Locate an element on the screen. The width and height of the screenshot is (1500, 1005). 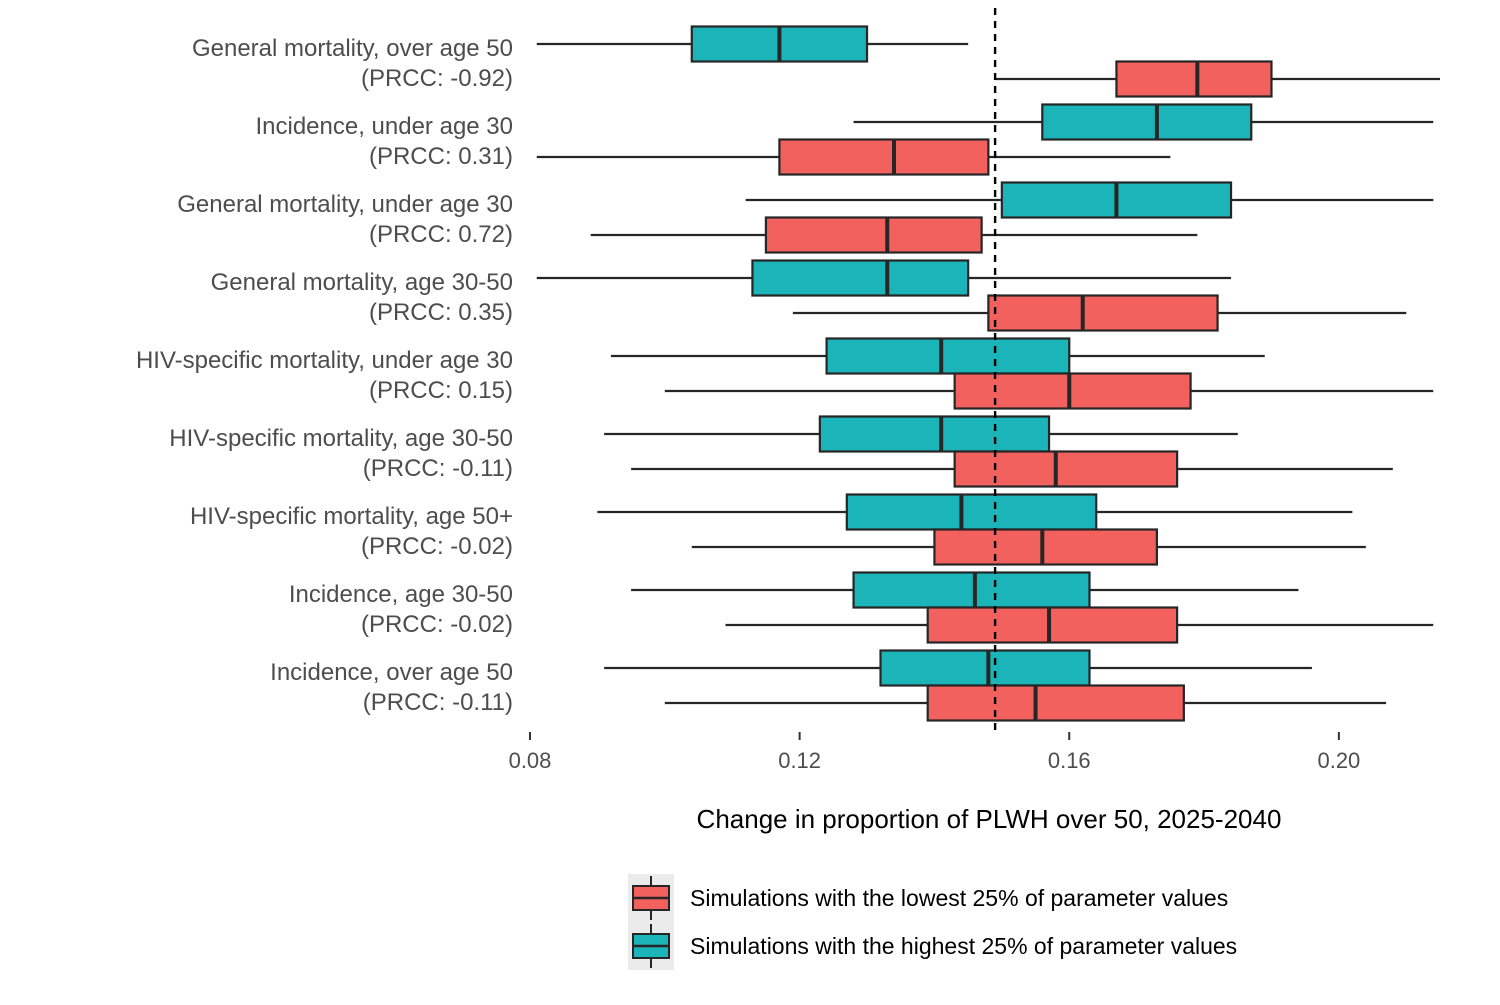
category-label: Incidence, age 30-50 is located at coordinates (401, 594).